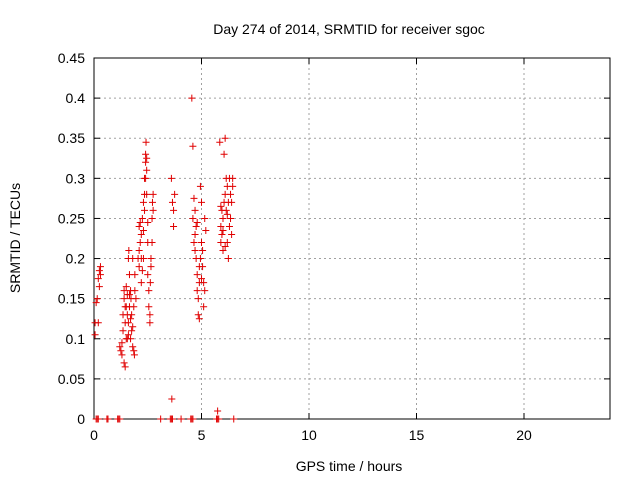  Describe the element at coordinates (94, 435) in the screenshot. I see `x-tick-label: 0` at that location.